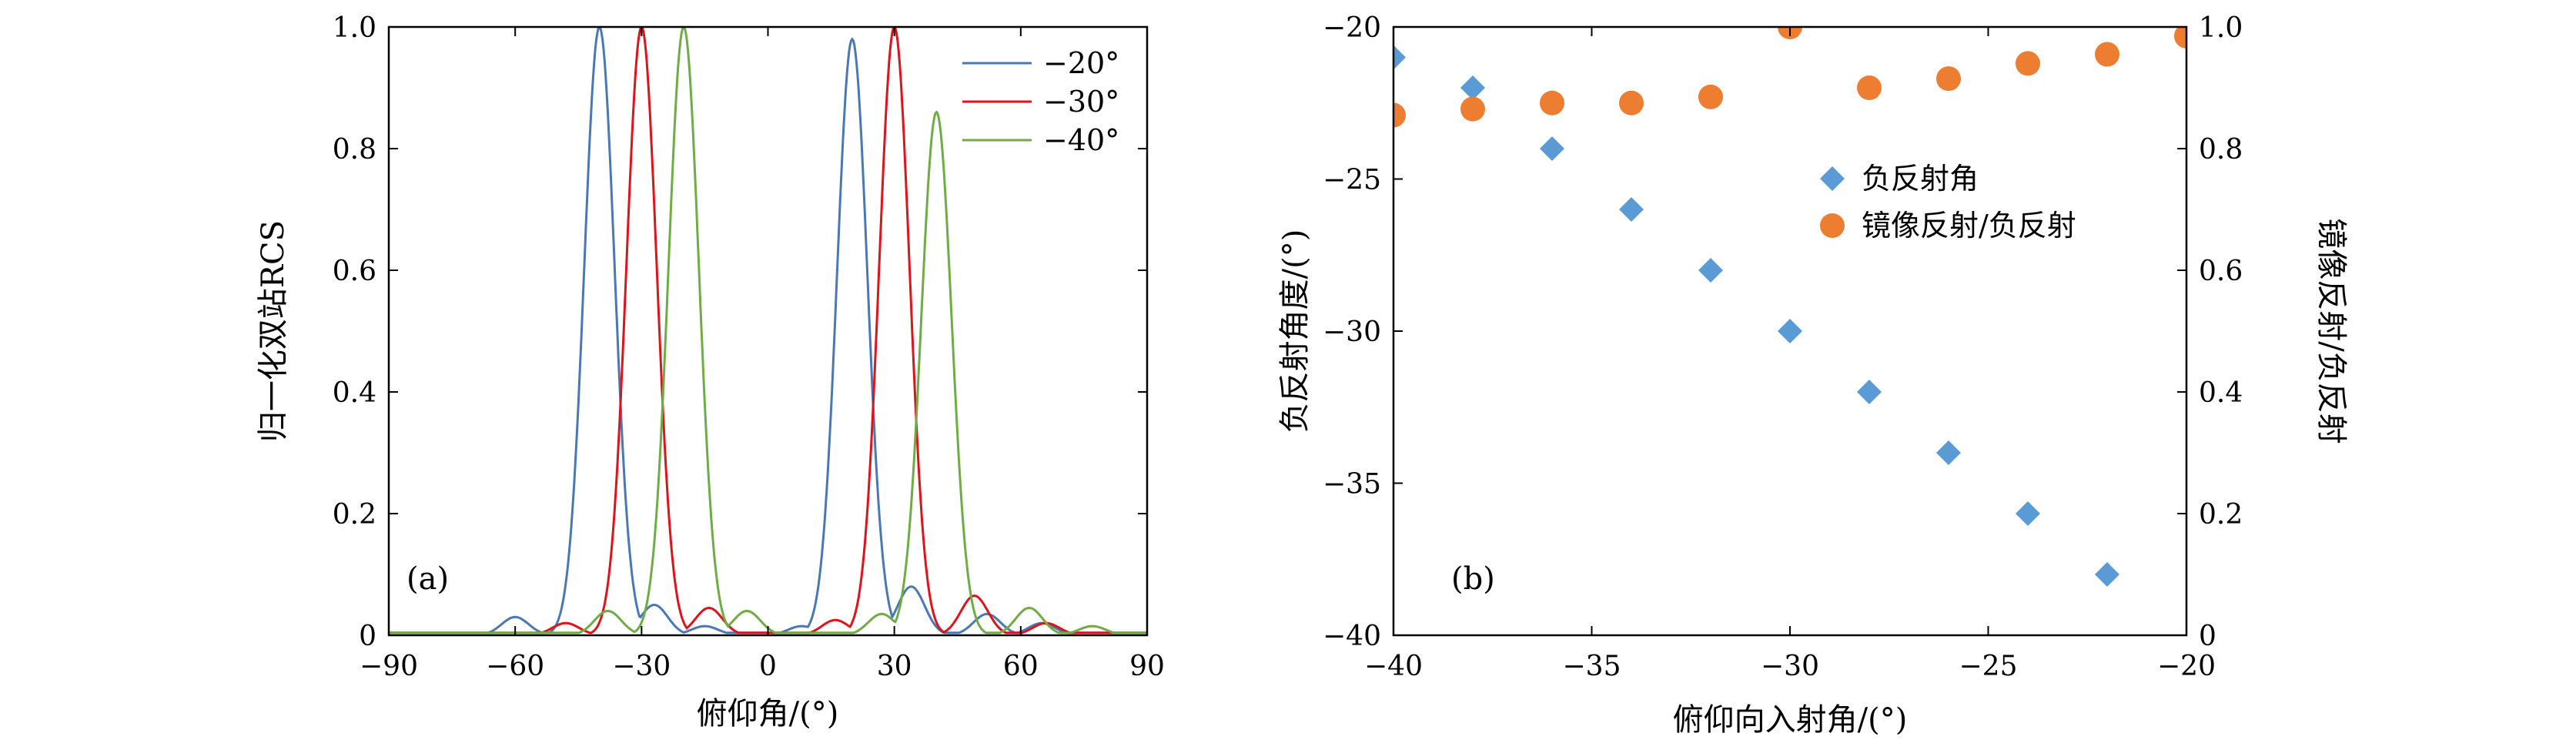 This screenshot has width=2576, height=750. What do you see at coordinates (1352, 332) in the screenshot?
I see `chart-b-ytick-label: −30` at bounding box center [1352, 332].